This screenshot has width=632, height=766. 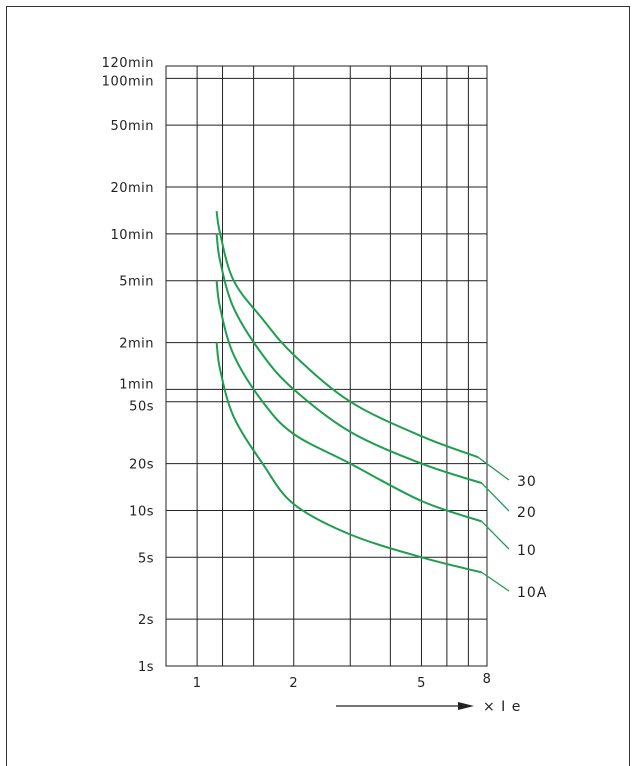 I want to click on leader-10A, so click(x=495, y=581).